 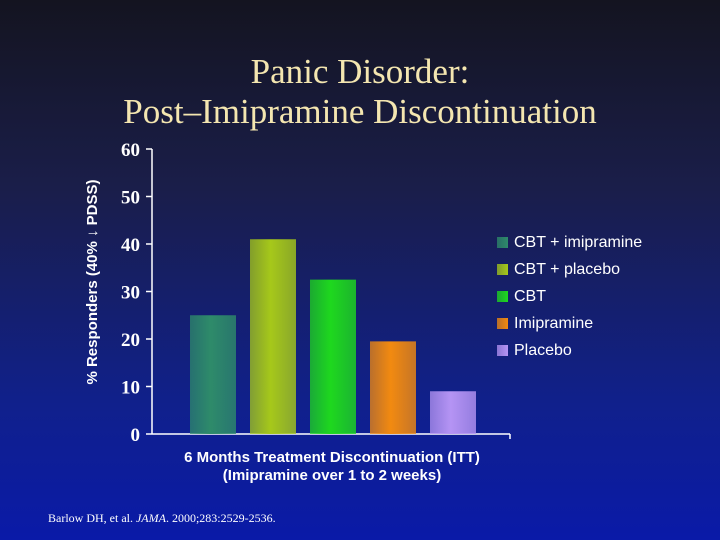 What do you see at coordinates (273, 336) in the screenshot?
I see `bar-cbt-placebo` at bounding box center [273, 336].